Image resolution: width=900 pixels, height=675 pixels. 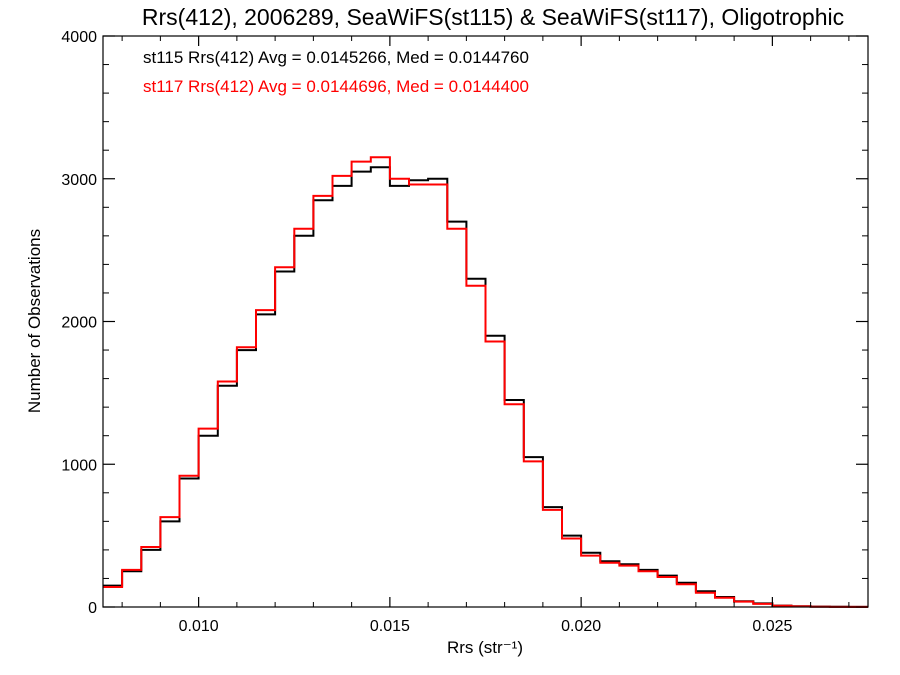 I want to click on y-tick-label: 3000, so click(x=79, y=180).